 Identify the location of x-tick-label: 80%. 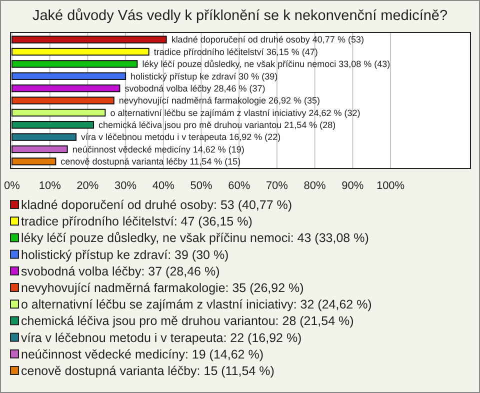
(315, 186).